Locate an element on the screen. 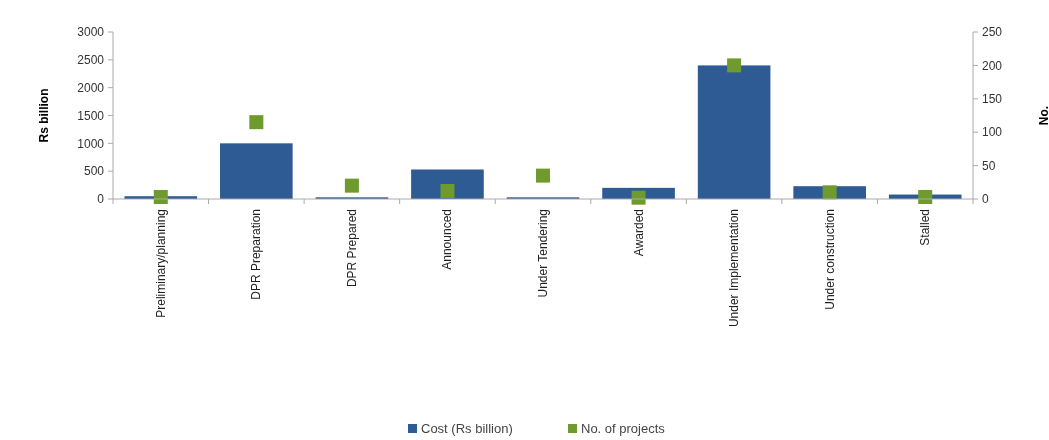  y-tick-label: 2000 is located at coordinates (91, 87).